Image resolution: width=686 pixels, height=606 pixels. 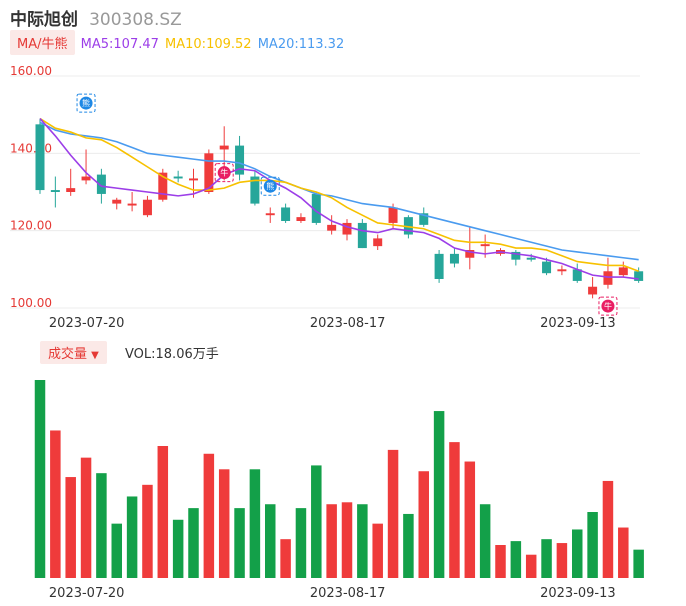 I want to click on bull-marker-icon: 牛, so click(x=608, y=306).